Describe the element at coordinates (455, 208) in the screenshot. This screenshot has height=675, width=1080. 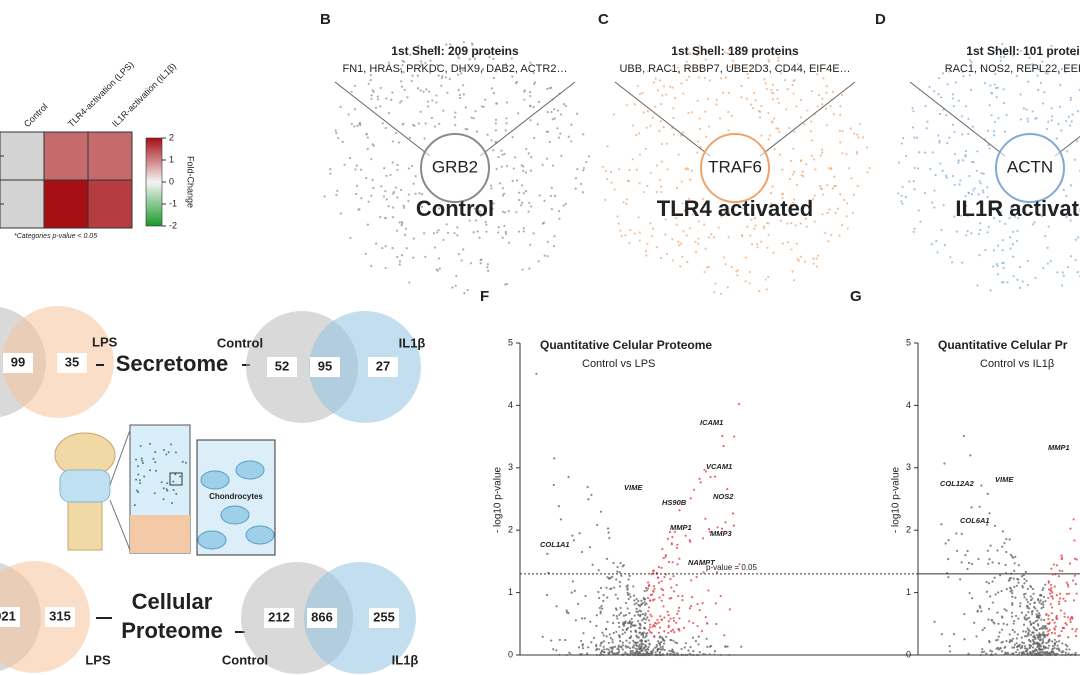
I see `network-label: Control` at that location.